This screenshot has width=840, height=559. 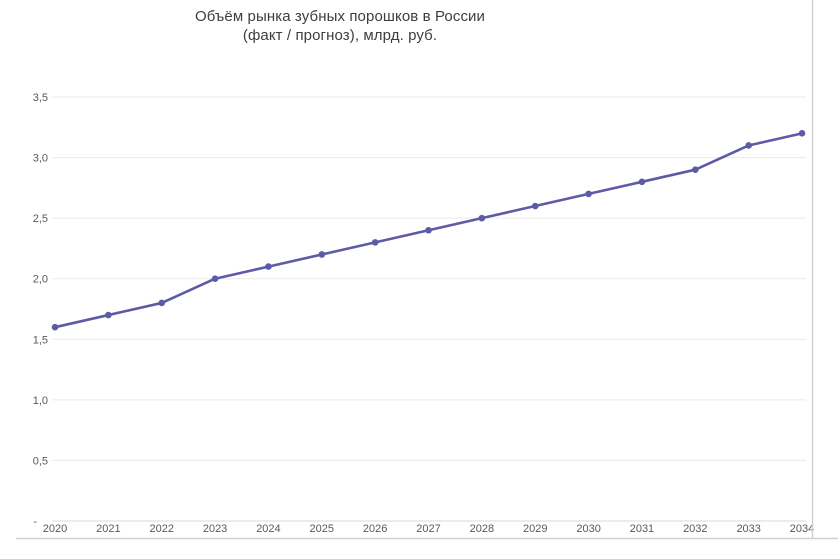 I want to click on x-tick-label: 2026, so click(x=375, y=529).